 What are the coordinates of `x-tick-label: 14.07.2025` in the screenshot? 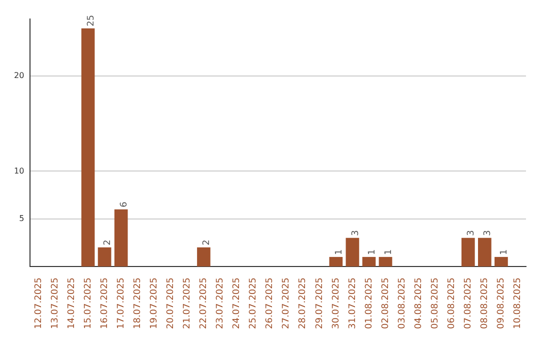 It's located at (71, 303).